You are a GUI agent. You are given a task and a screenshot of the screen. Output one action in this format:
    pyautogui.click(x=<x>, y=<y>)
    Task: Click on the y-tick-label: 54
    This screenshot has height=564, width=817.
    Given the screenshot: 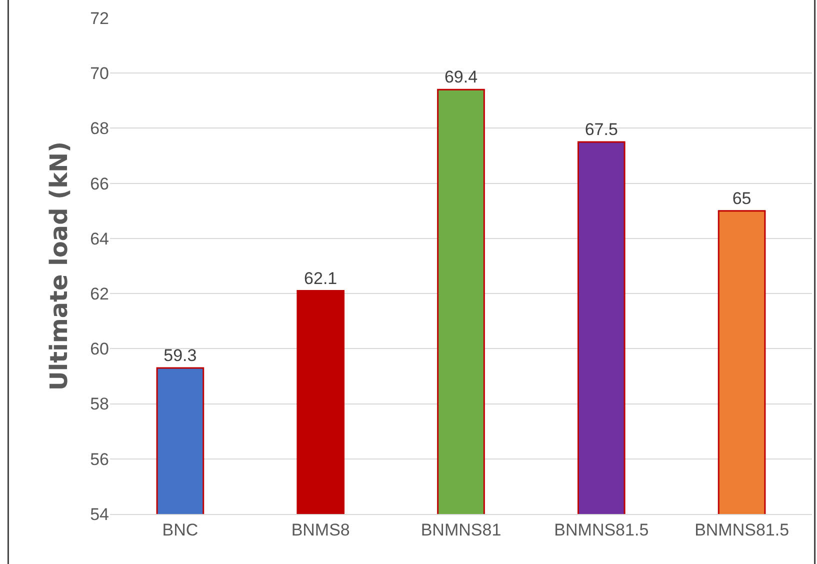 What is the action you would take?
    pyautogui.click(x=99, y=514)
    